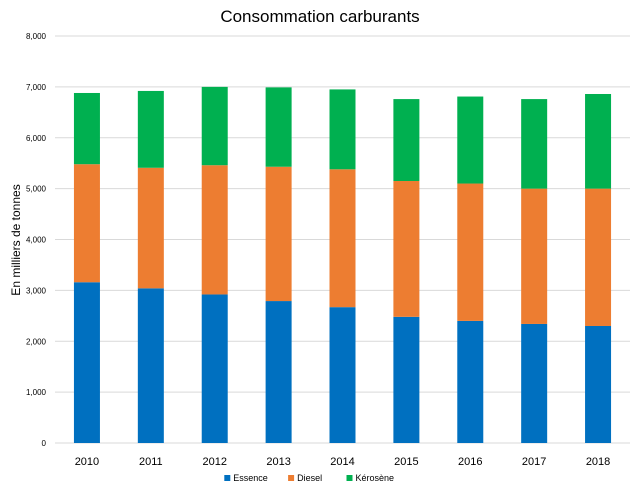 This screenshot has width=640, height=493. Describe the element at coordinates (151, 462) in the screenshot. I see `x-tick-label: 2011` at that location.